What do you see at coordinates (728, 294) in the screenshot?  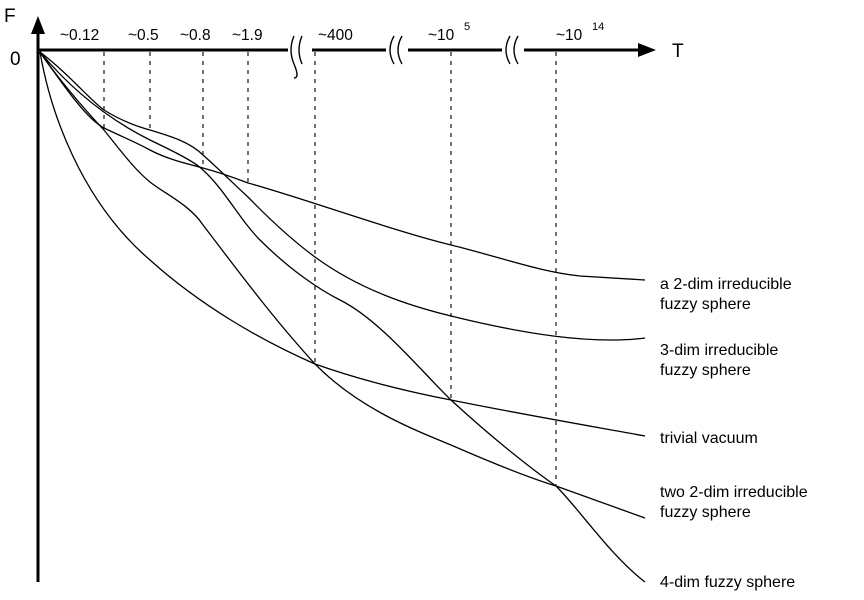 I see `curve-label-2dim-irreducible: a 2-dim irreducible fuzzy sphere` at bounding box center [728, 294].